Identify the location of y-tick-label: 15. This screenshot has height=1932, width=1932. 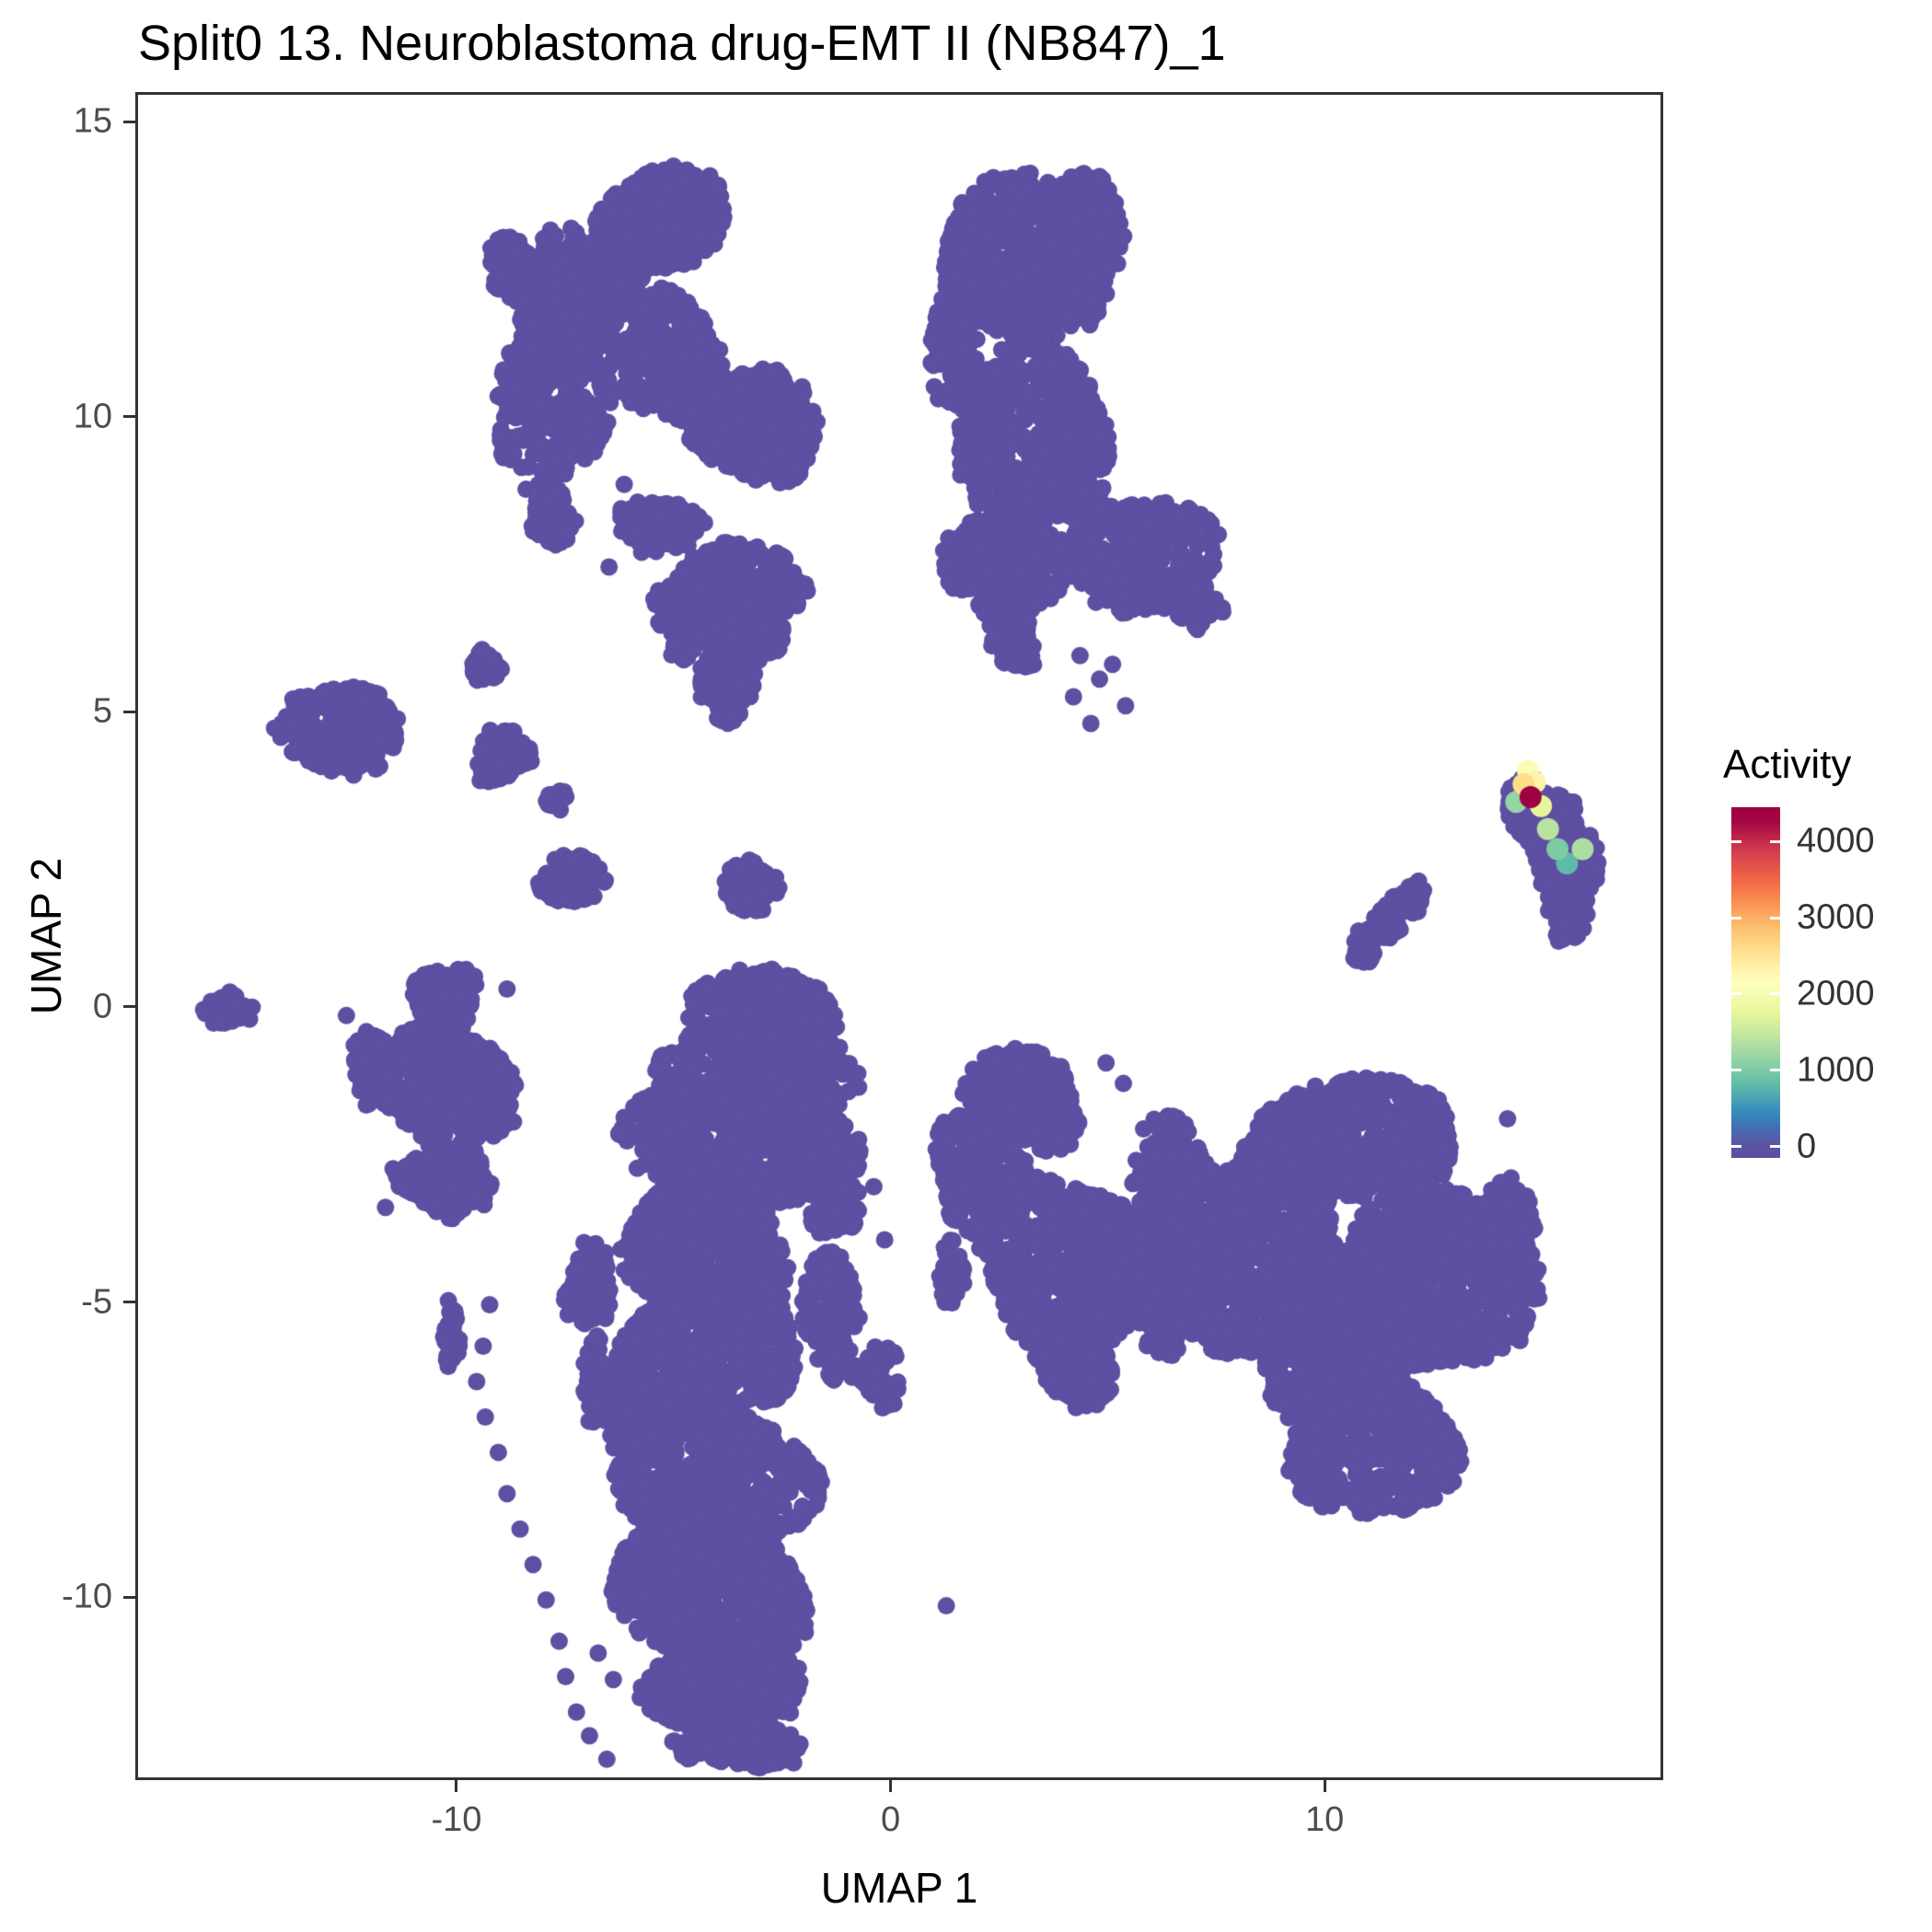
(93, 121).